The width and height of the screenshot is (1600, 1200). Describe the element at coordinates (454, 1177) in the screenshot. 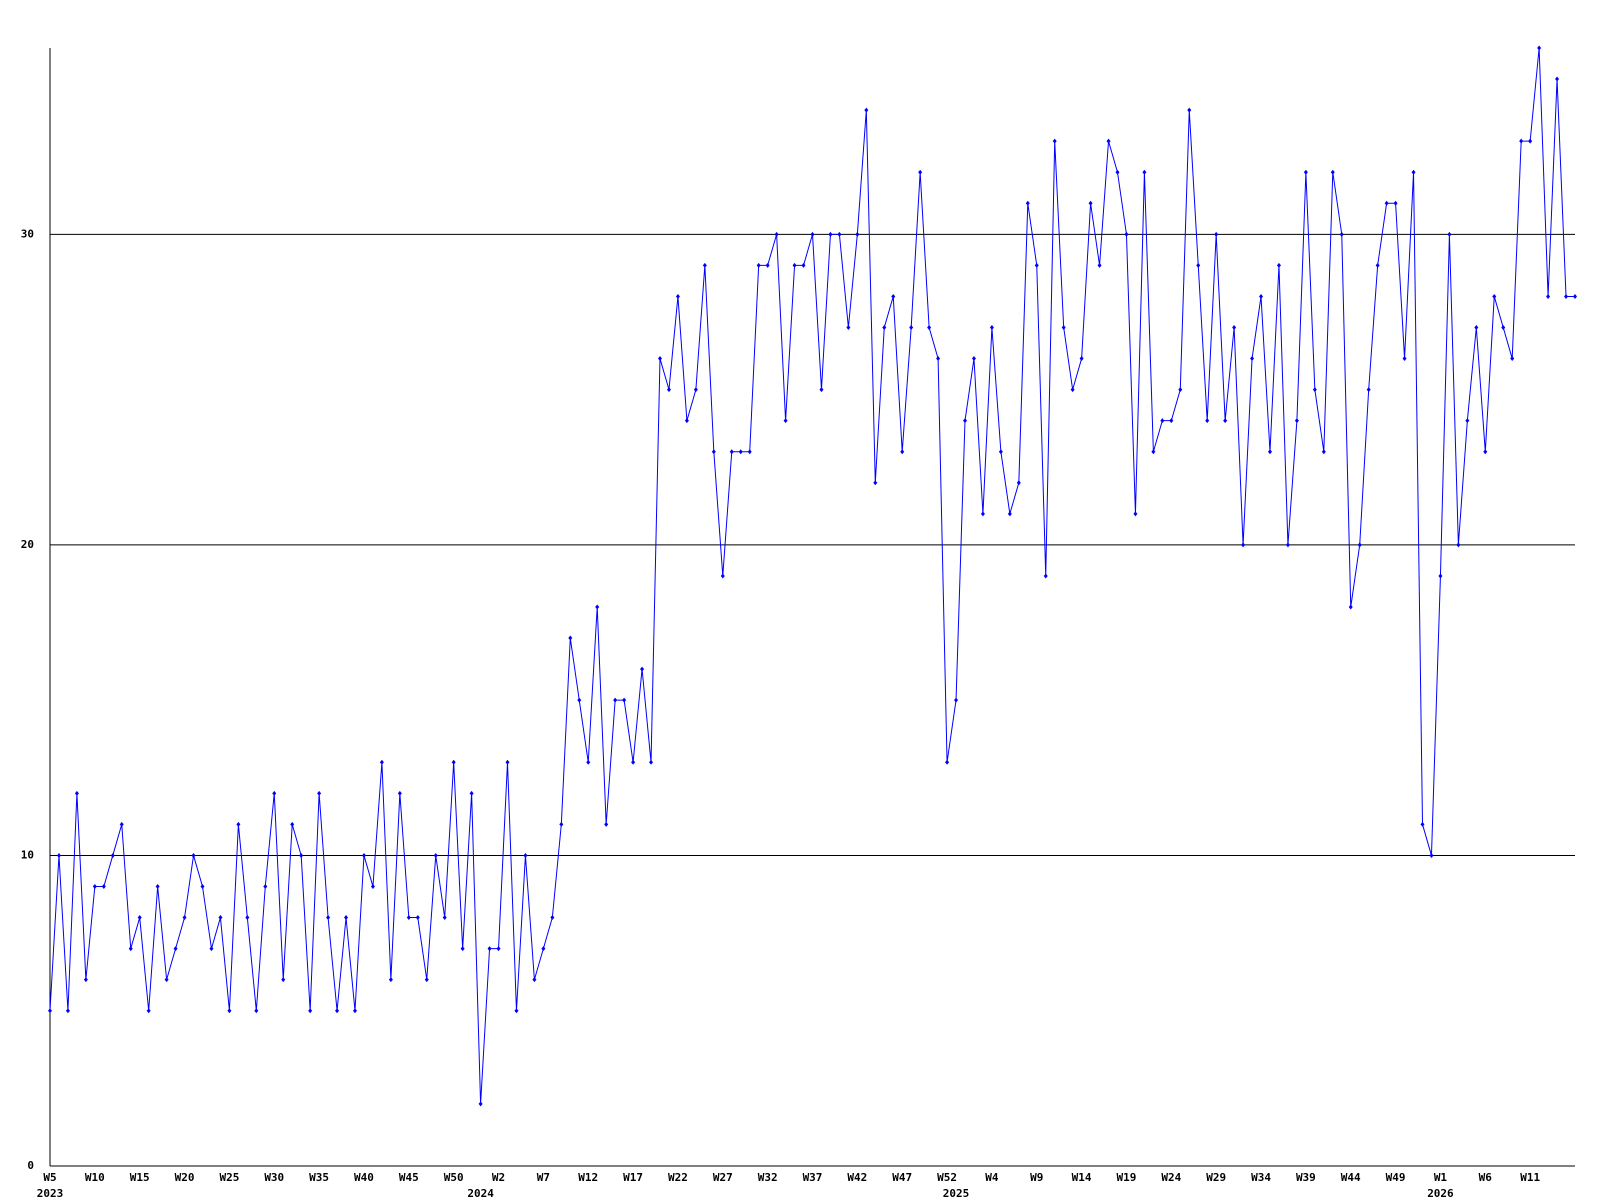

I see `x-tick-label: W50` at that location.